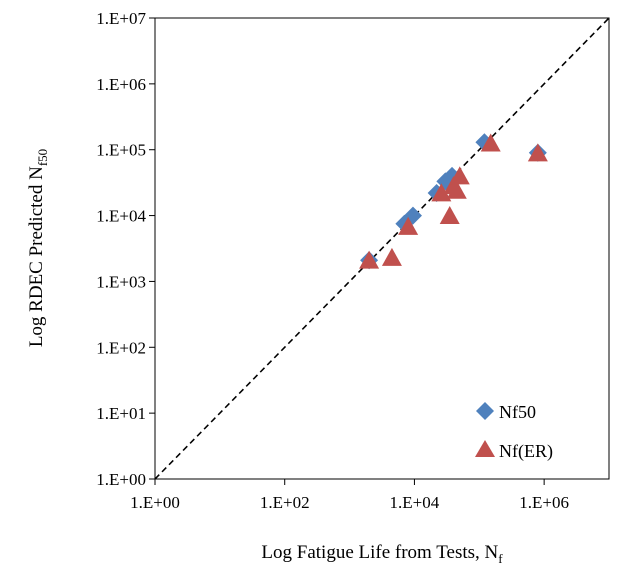  I want to click on y-tick-label: 1.E+01, so click(121, 413).